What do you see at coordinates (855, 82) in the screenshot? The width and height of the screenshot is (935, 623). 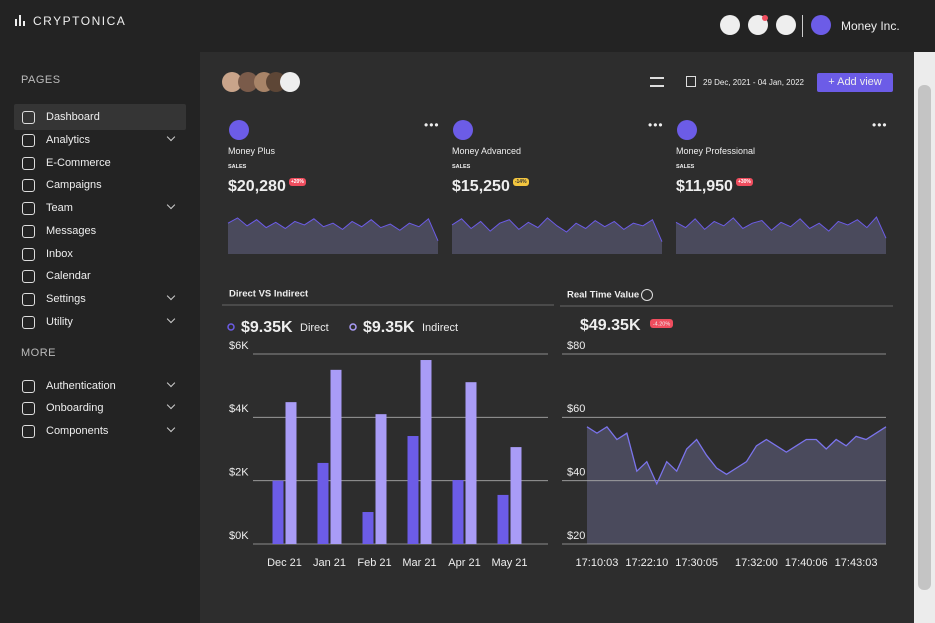 I see `add-view-button: + Add view` at bounding box center [855, 82].